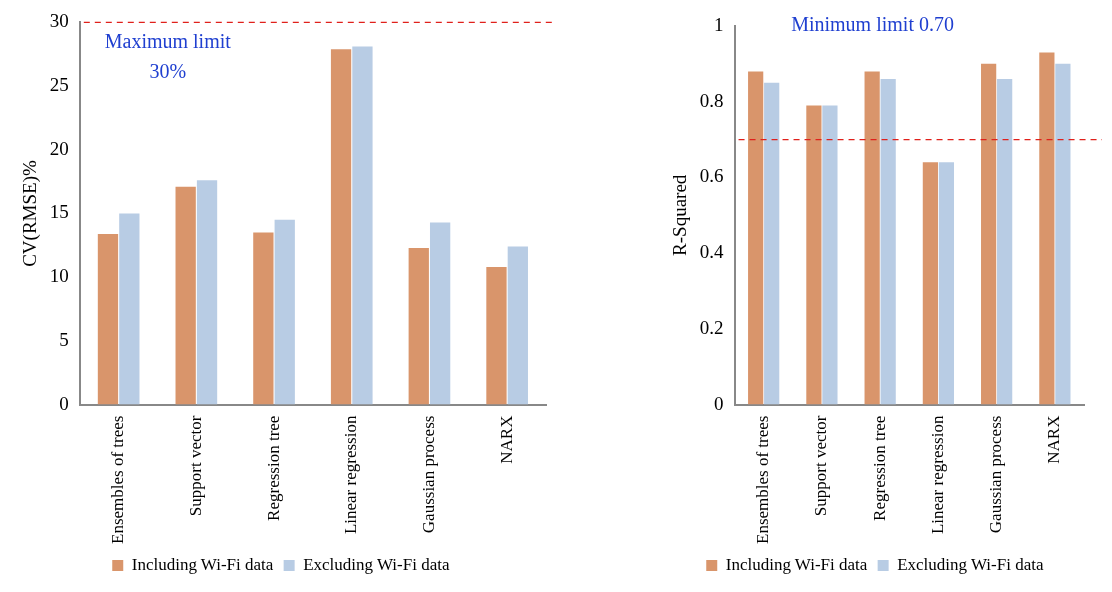  What do you see at coordinates (712, 252) in the screenshot?
I see `y-tick-label: 0.4` at bounding box center [712, 252].